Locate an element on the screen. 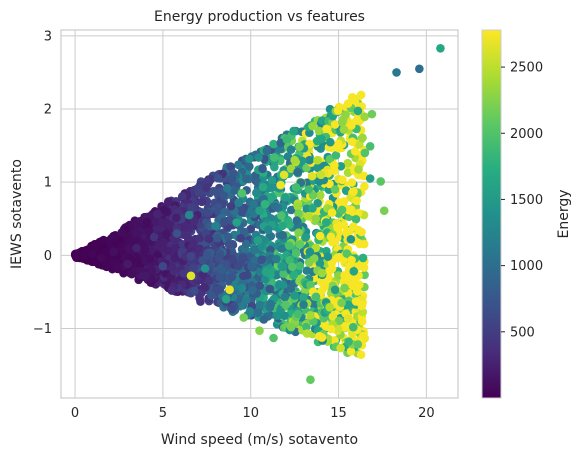 The image size is (578, 457). x-tick-label: 10 is located at coordinates (250, 413).